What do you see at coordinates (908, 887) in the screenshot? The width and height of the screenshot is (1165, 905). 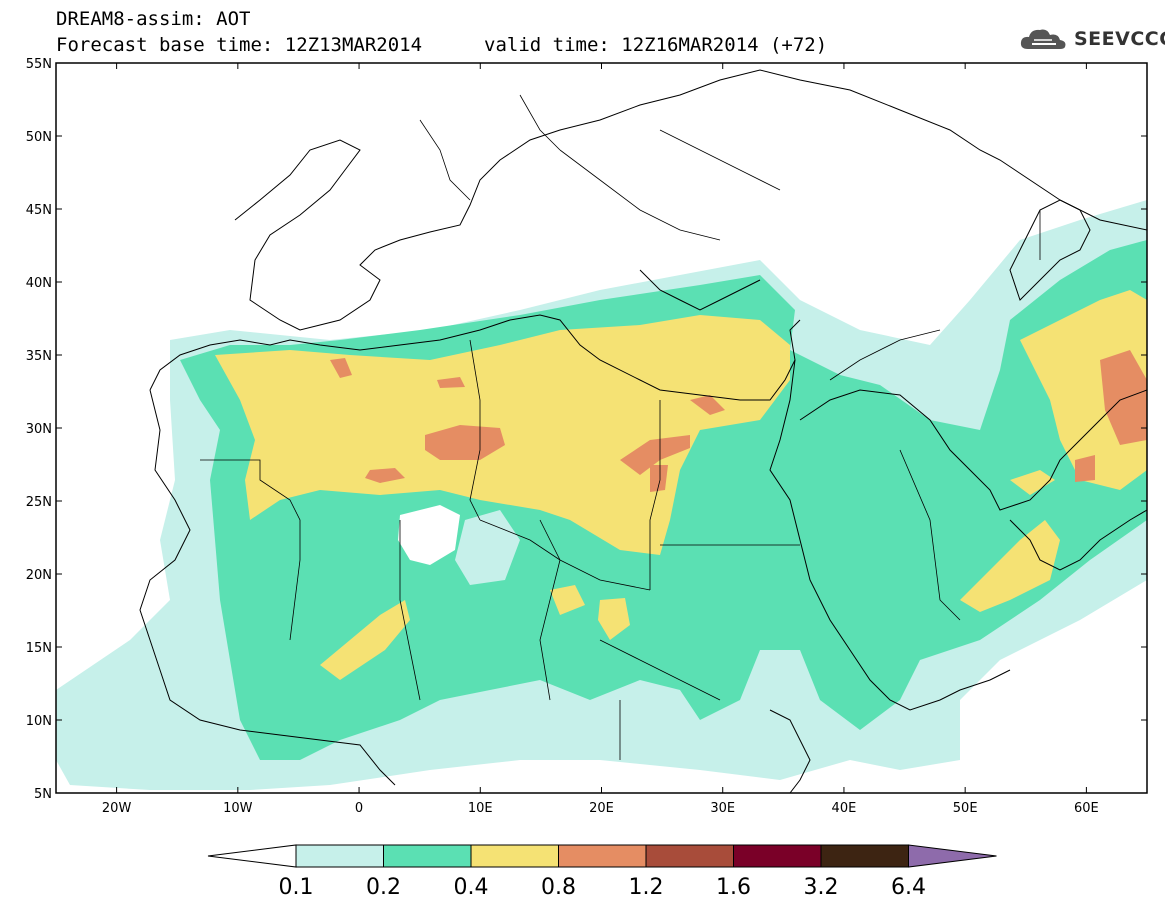 I see `colorbar-label: 6.4` at bounding box center [908, 887].